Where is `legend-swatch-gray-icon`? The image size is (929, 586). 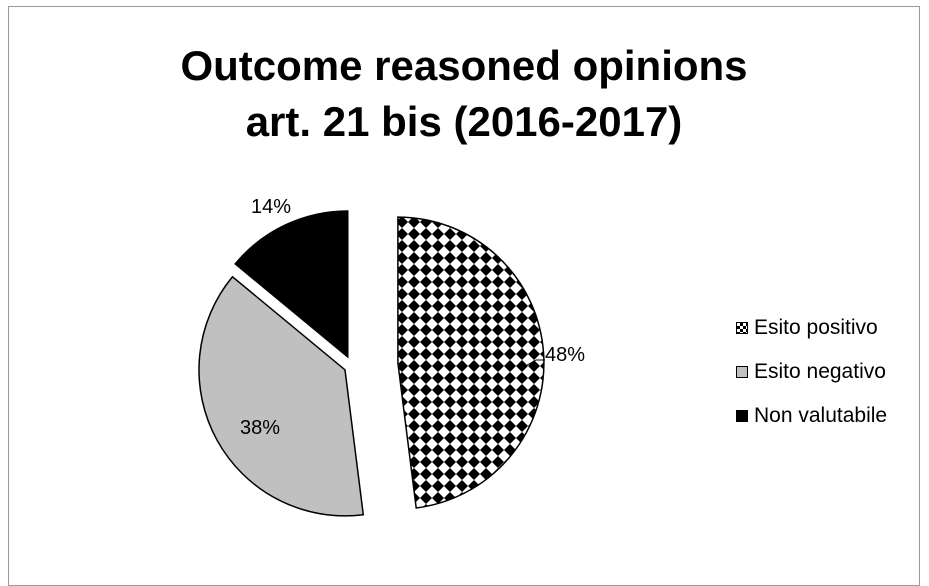
legend-swatch-gray-icon is located at coordinates (742, 372).